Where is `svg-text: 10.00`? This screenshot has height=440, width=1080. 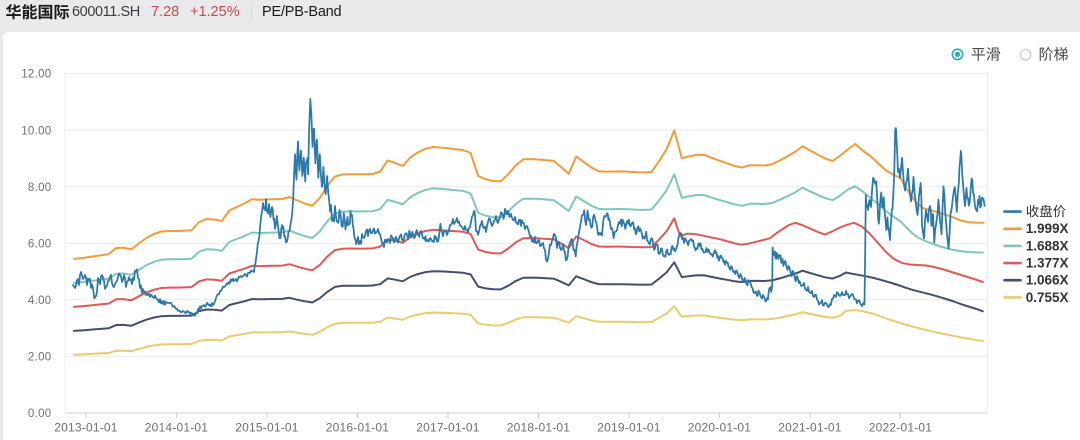
svg-text: 10.00 is located at coordinates (36, 131).